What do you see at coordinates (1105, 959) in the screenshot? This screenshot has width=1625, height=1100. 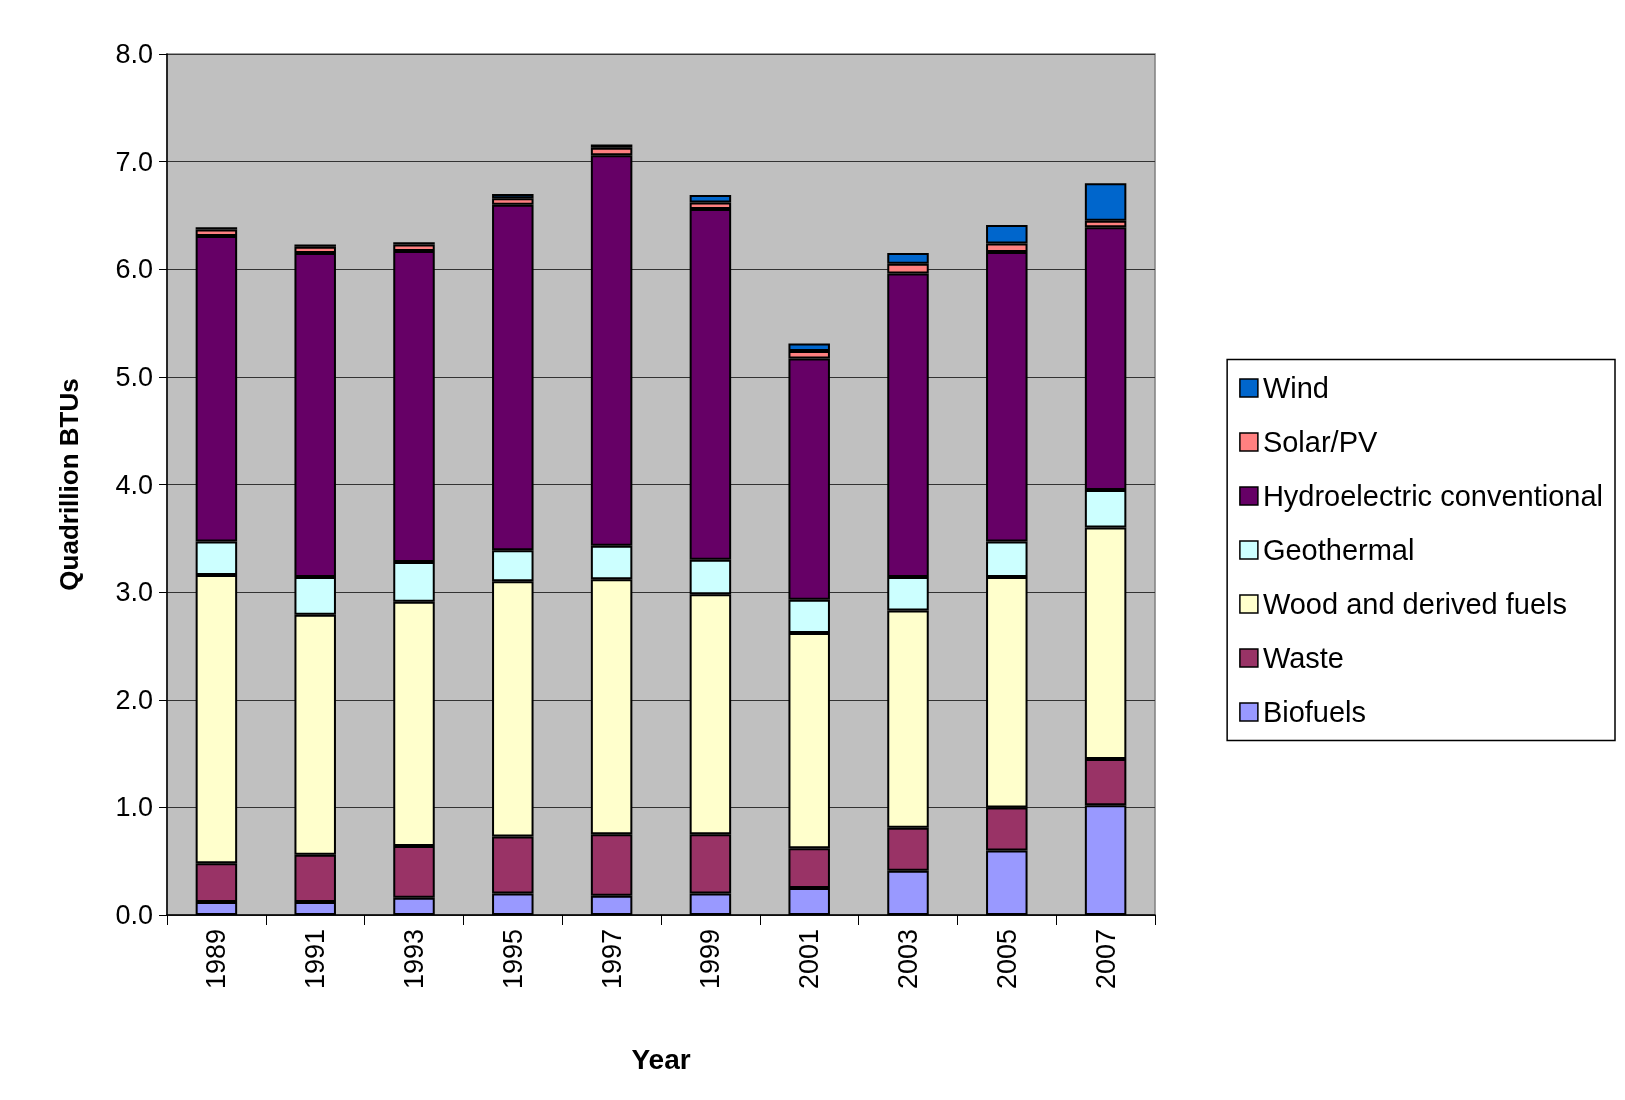 I see `x-tick-label: 2007` at bounding box center [1105, 959].